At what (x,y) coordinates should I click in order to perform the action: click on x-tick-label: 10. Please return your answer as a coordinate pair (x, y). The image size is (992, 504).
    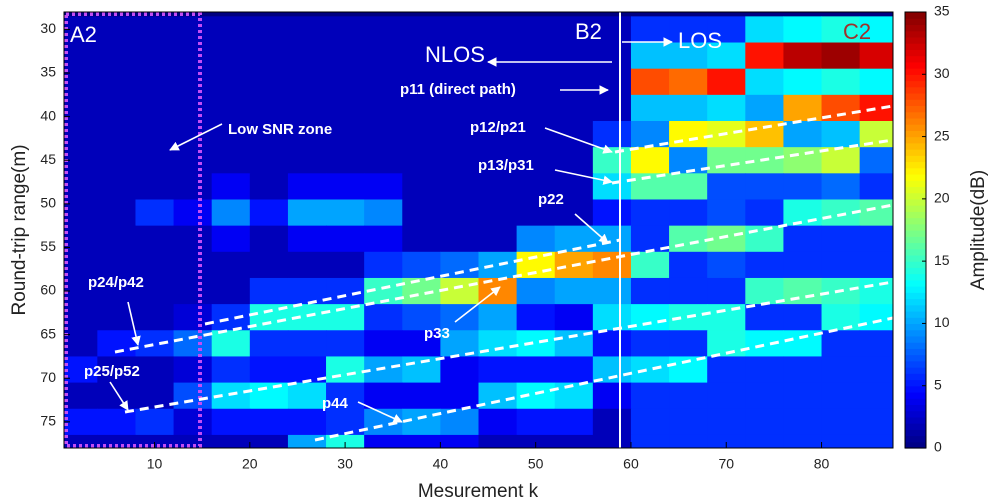
    Looking at the image, I should click on (155, 464).